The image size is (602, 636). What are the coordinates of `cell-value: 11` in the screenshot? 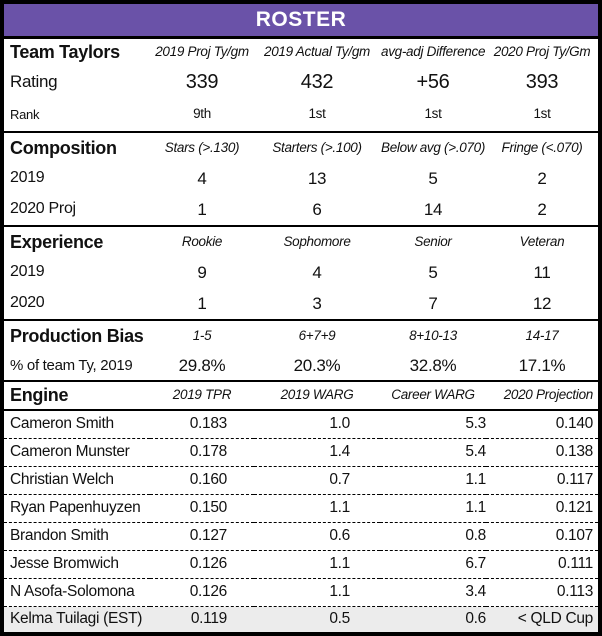 It's located at (542, 272).